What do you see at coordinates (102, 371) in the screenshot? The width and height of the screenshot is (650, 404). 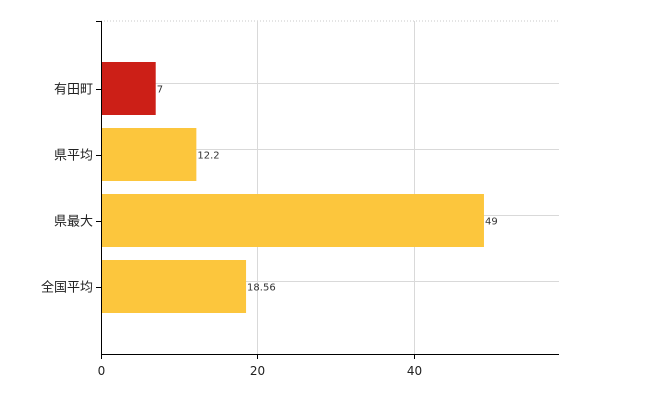 I see `x-tick-label: 0` at bounding box center [102, 371].